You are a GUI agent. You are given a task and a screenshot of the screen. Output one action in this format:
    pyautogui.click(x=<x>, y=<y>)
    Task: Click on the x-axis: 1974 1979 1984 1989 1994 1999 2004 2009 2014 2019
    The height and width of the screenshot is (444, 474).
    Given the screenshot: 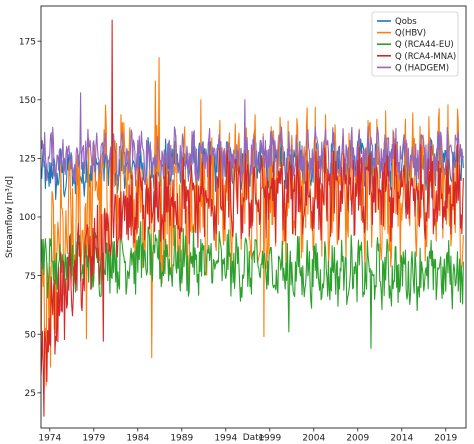 What is the action you would take?
    pyautogui.click(x=247, y=436)
    